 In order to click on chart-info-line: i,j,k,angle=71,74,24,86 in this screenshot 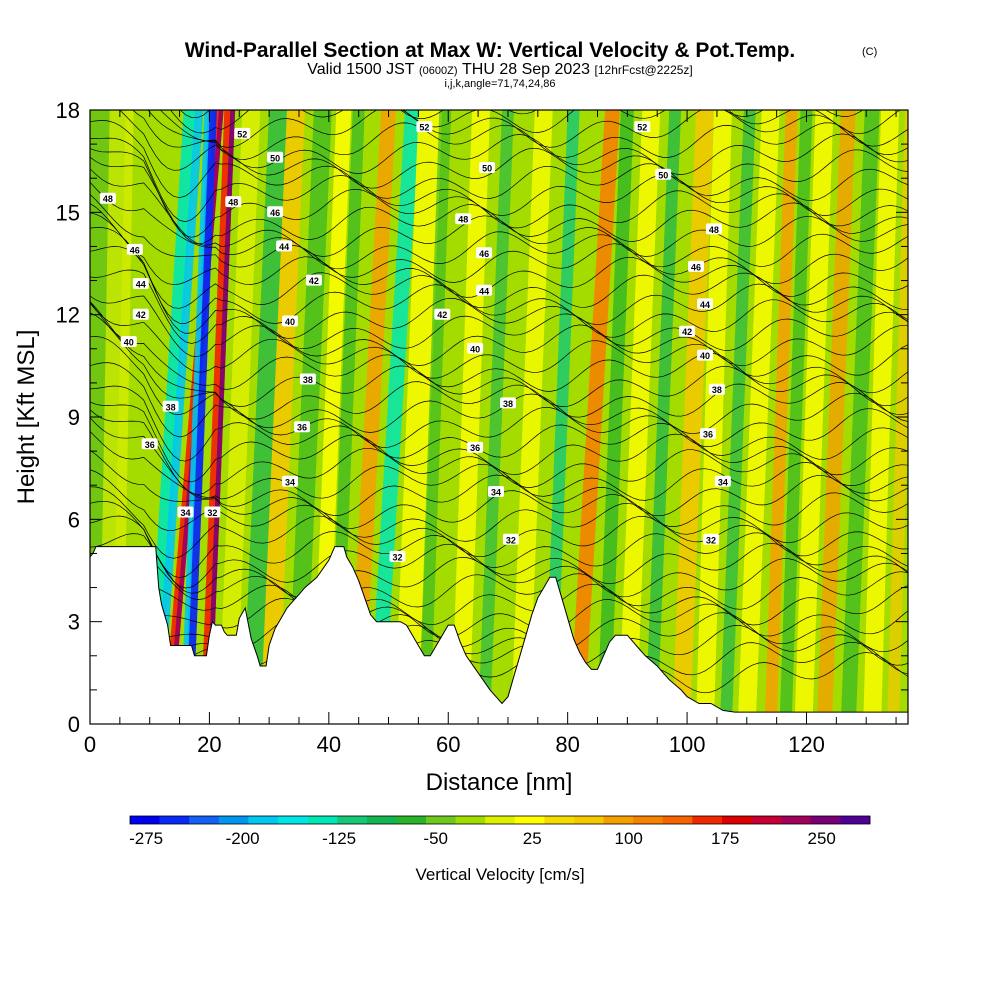, I will do `click(499, 84)`.